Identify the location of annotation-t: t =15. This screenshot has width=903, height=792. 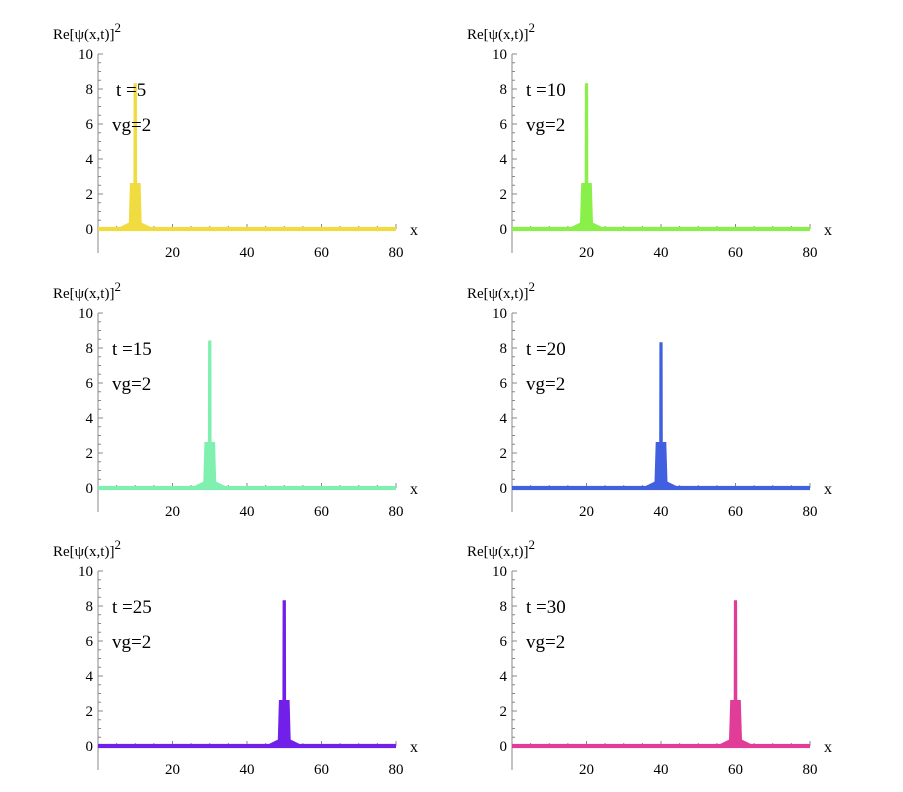
(132, 349).